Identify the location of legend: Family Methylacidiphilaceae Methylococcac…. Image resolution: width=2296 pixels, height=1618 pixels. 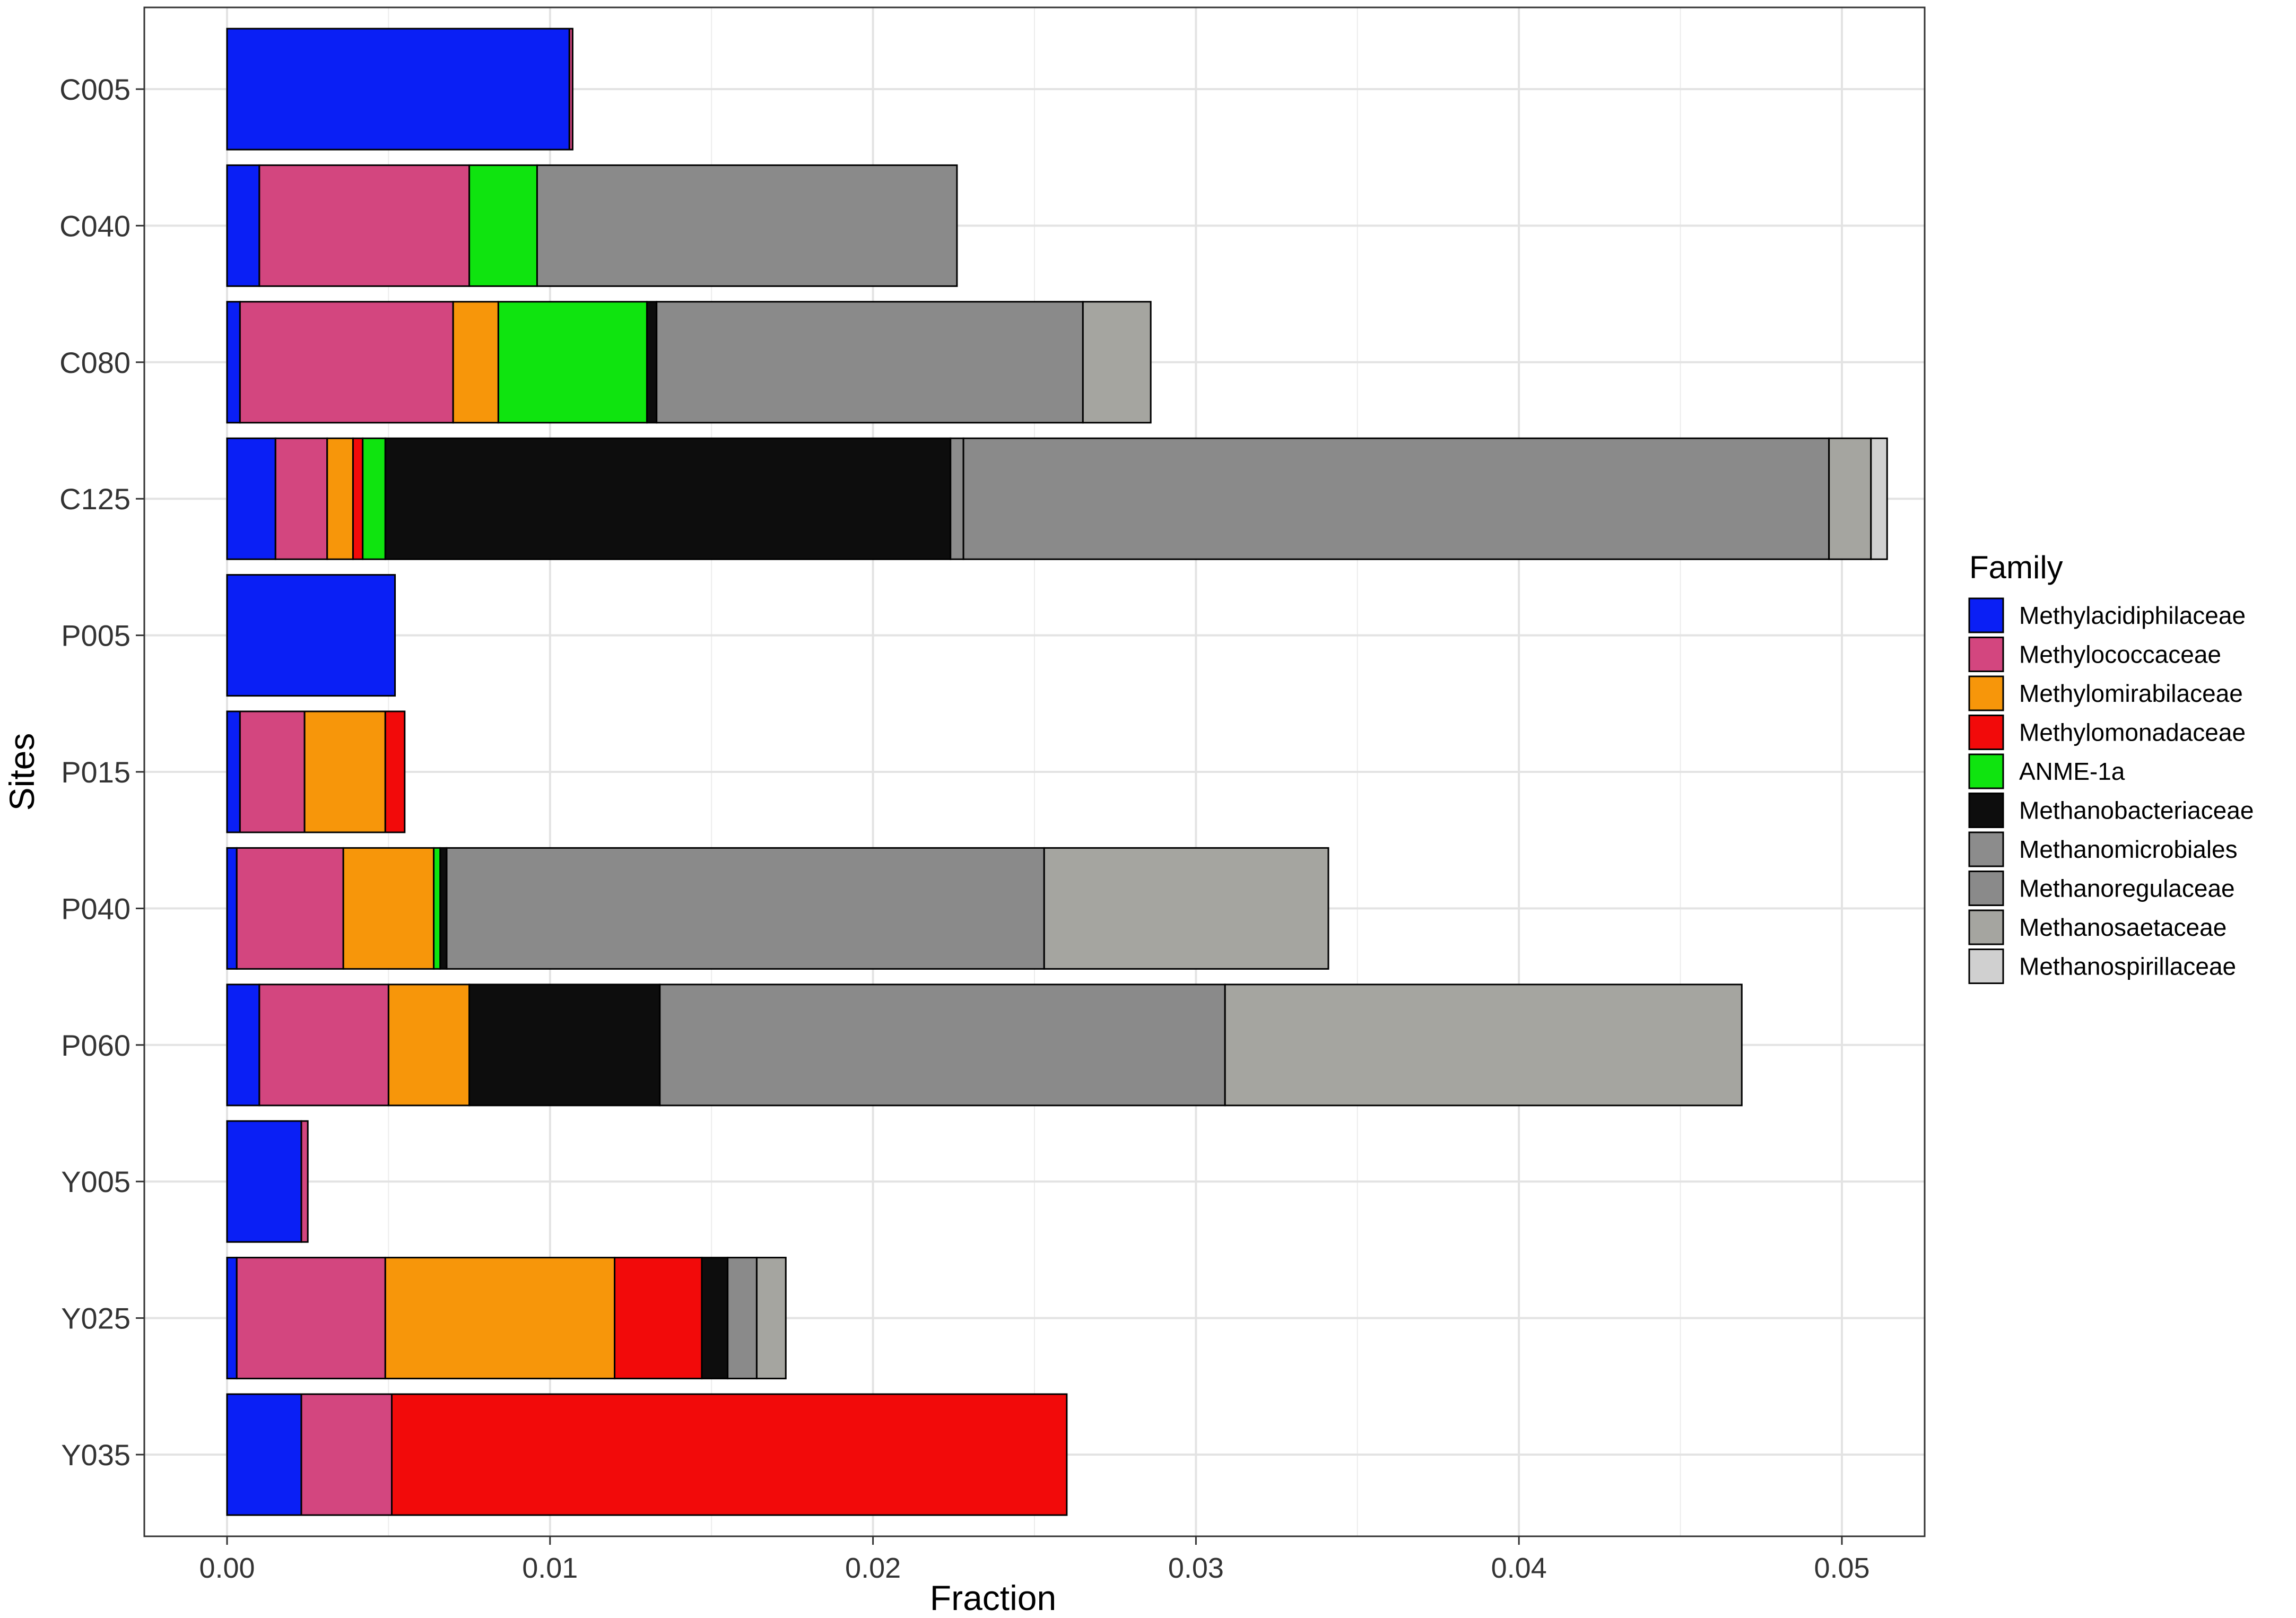
(2111, 767).